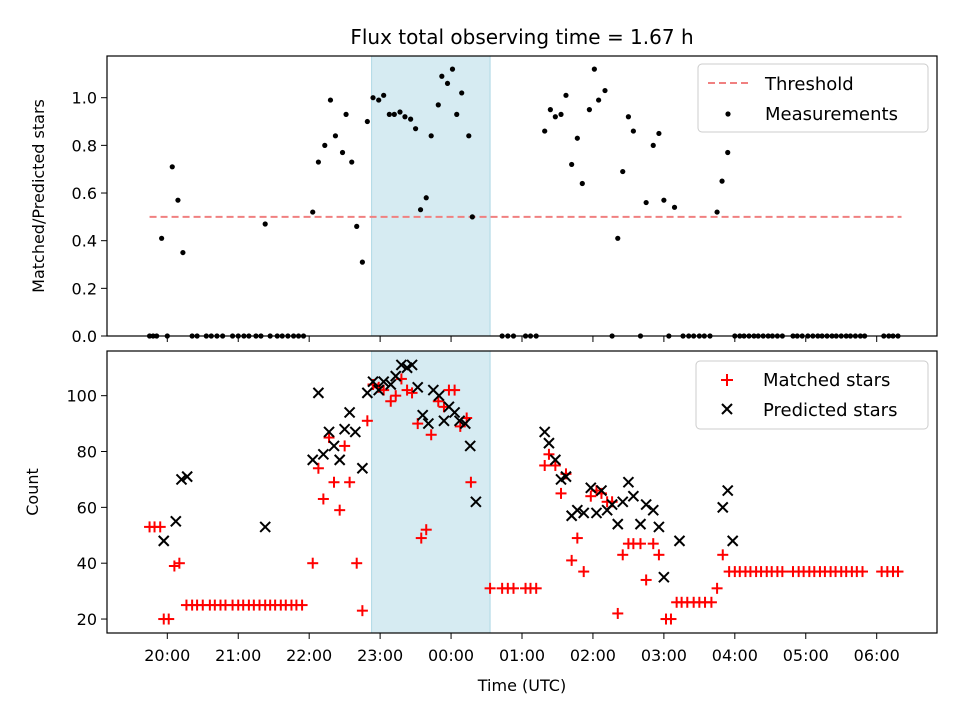  Describe the element at coordinates (813, 98) in the screenshot. I see `top-legend: Threshold Measurements` at that location.